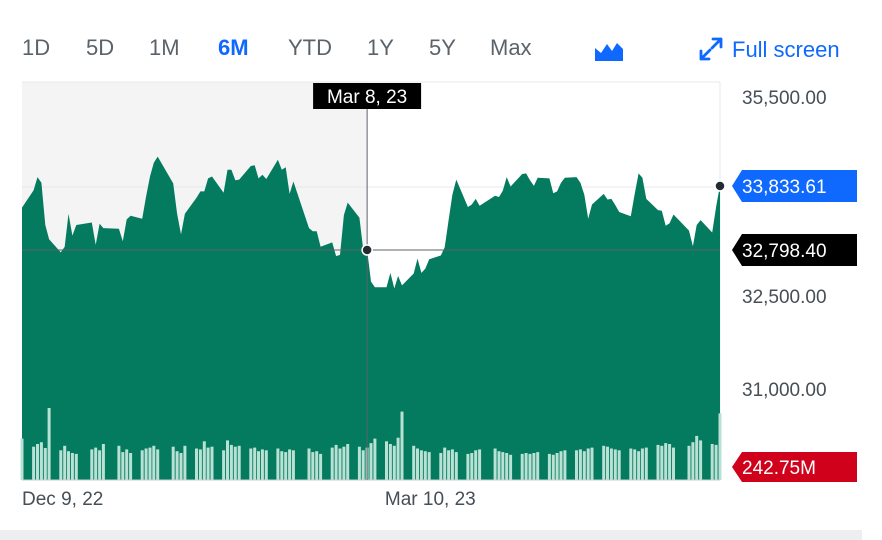 The image size is (882, 540). I want to click on crosshair-date-label: Mar 8, 23, so click(367, 97).